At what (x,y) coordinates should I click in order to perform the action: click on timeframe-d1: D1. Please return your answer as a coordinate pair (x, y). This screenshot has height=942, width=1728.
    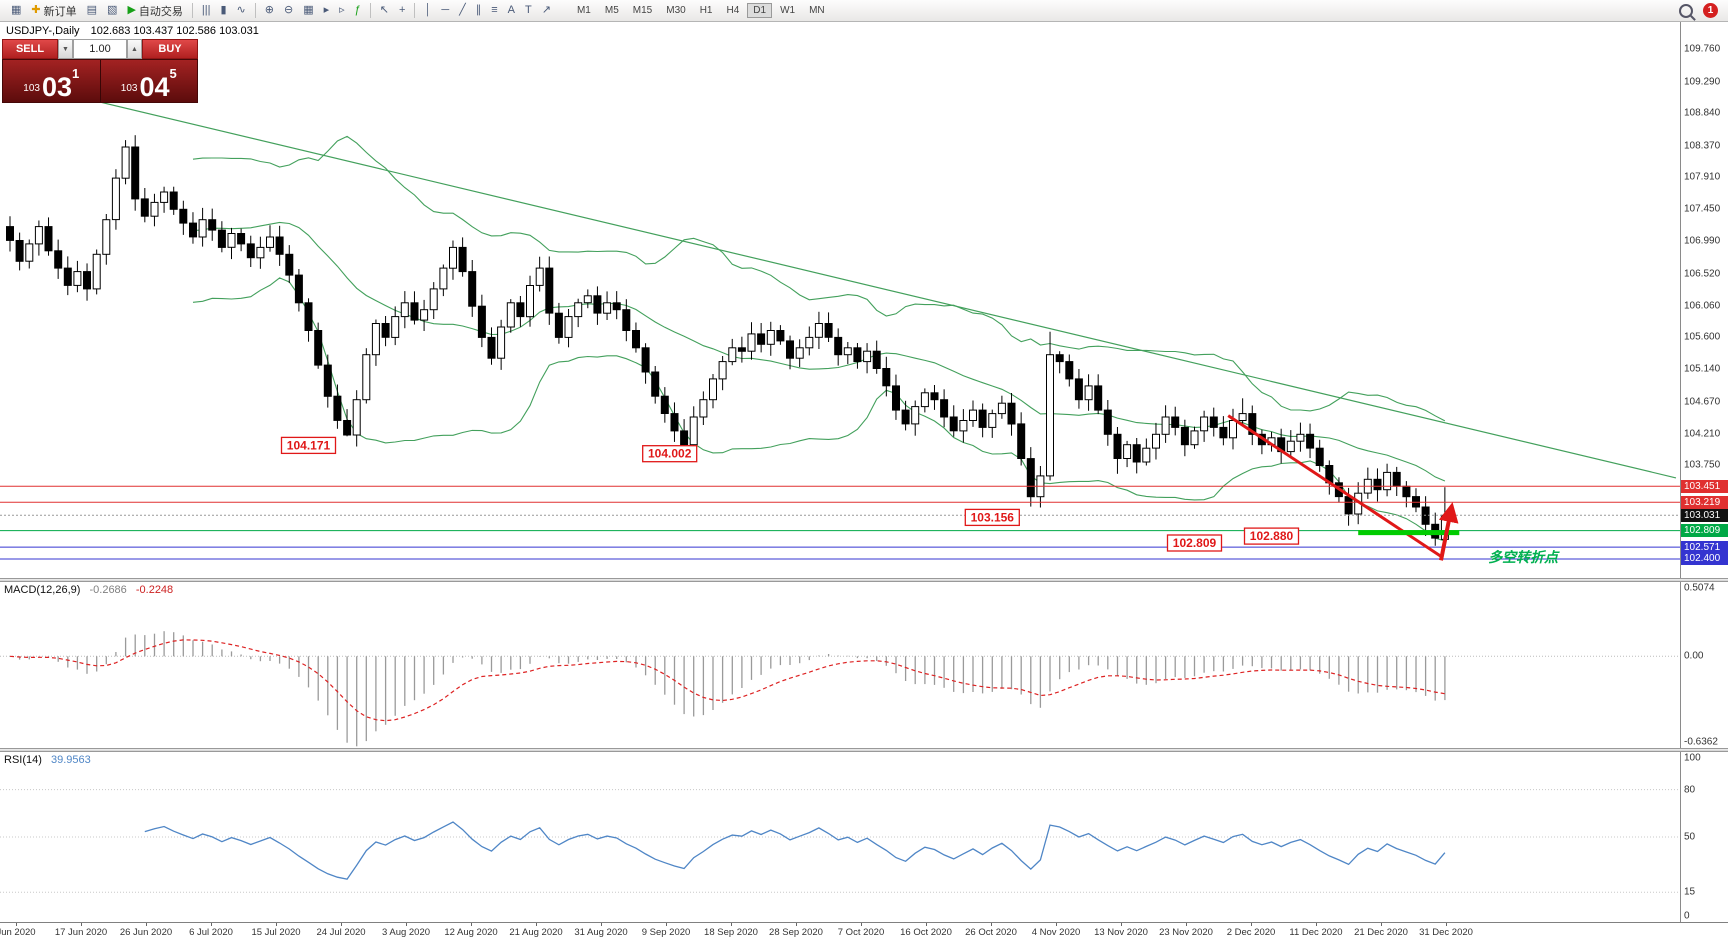
    Looking at the image, I should click on (760, 10).